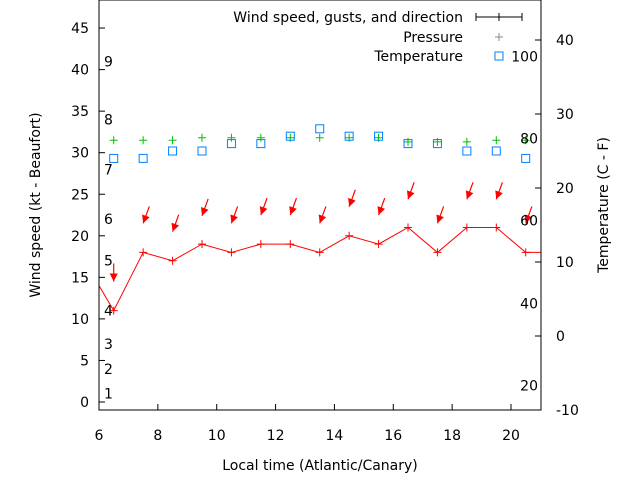 This screenshot has width=640, height=484. What do you see at coordinates (604, 205) in the screenshot?
I see `y2-axis-label: Temperature (C - F)` at bounding box center [604, 205].